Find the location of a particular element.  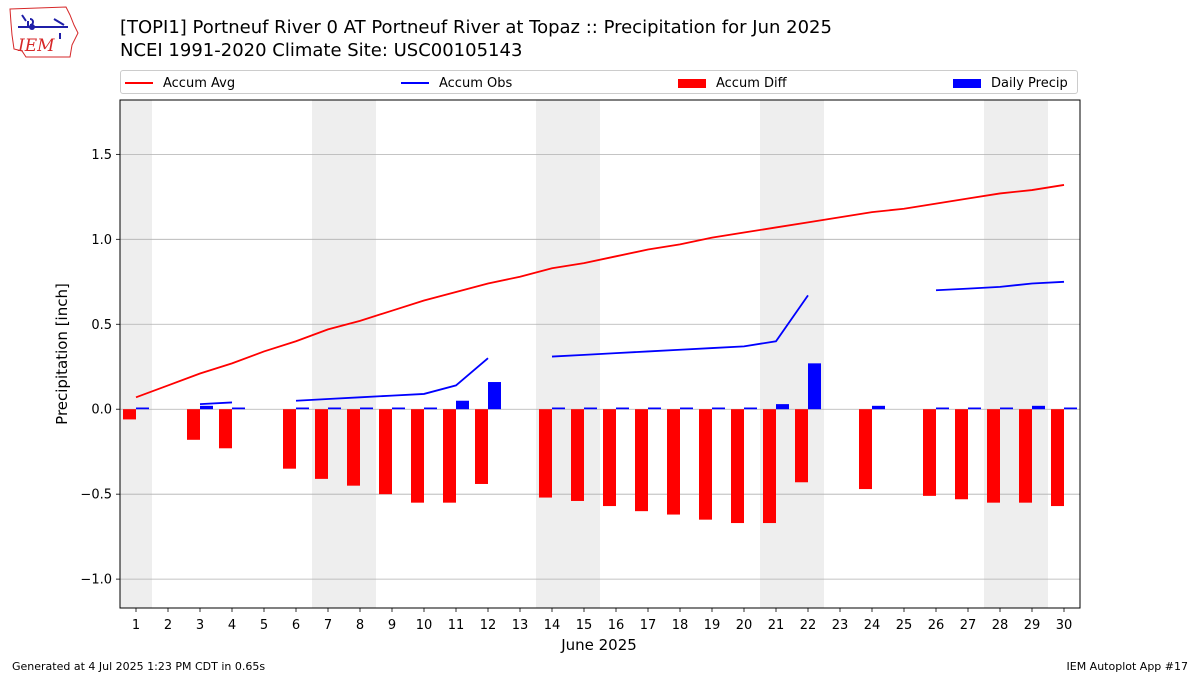

legend-swatch-daily-precip is located at coordinates (967, 83).